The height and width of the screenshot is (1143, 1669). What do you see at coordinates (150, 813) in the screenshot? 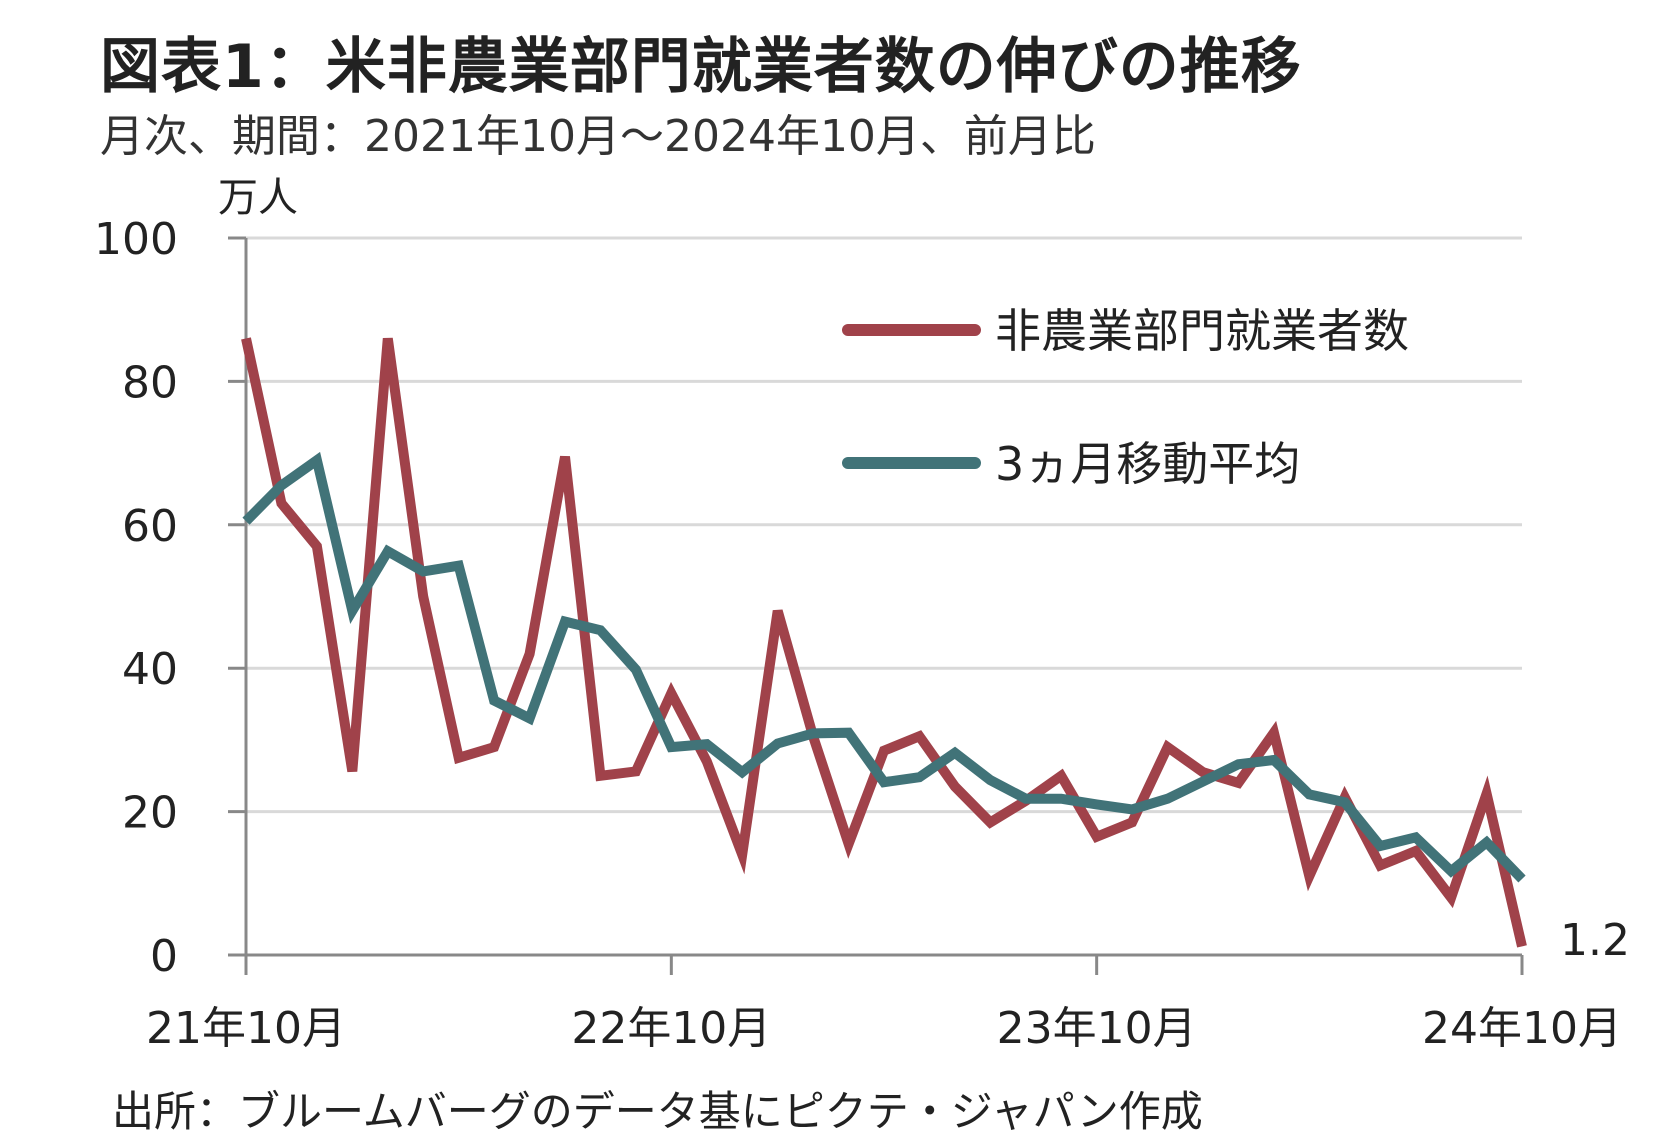
I see `y-tick-label: 20` at bounding box center [150, 813].